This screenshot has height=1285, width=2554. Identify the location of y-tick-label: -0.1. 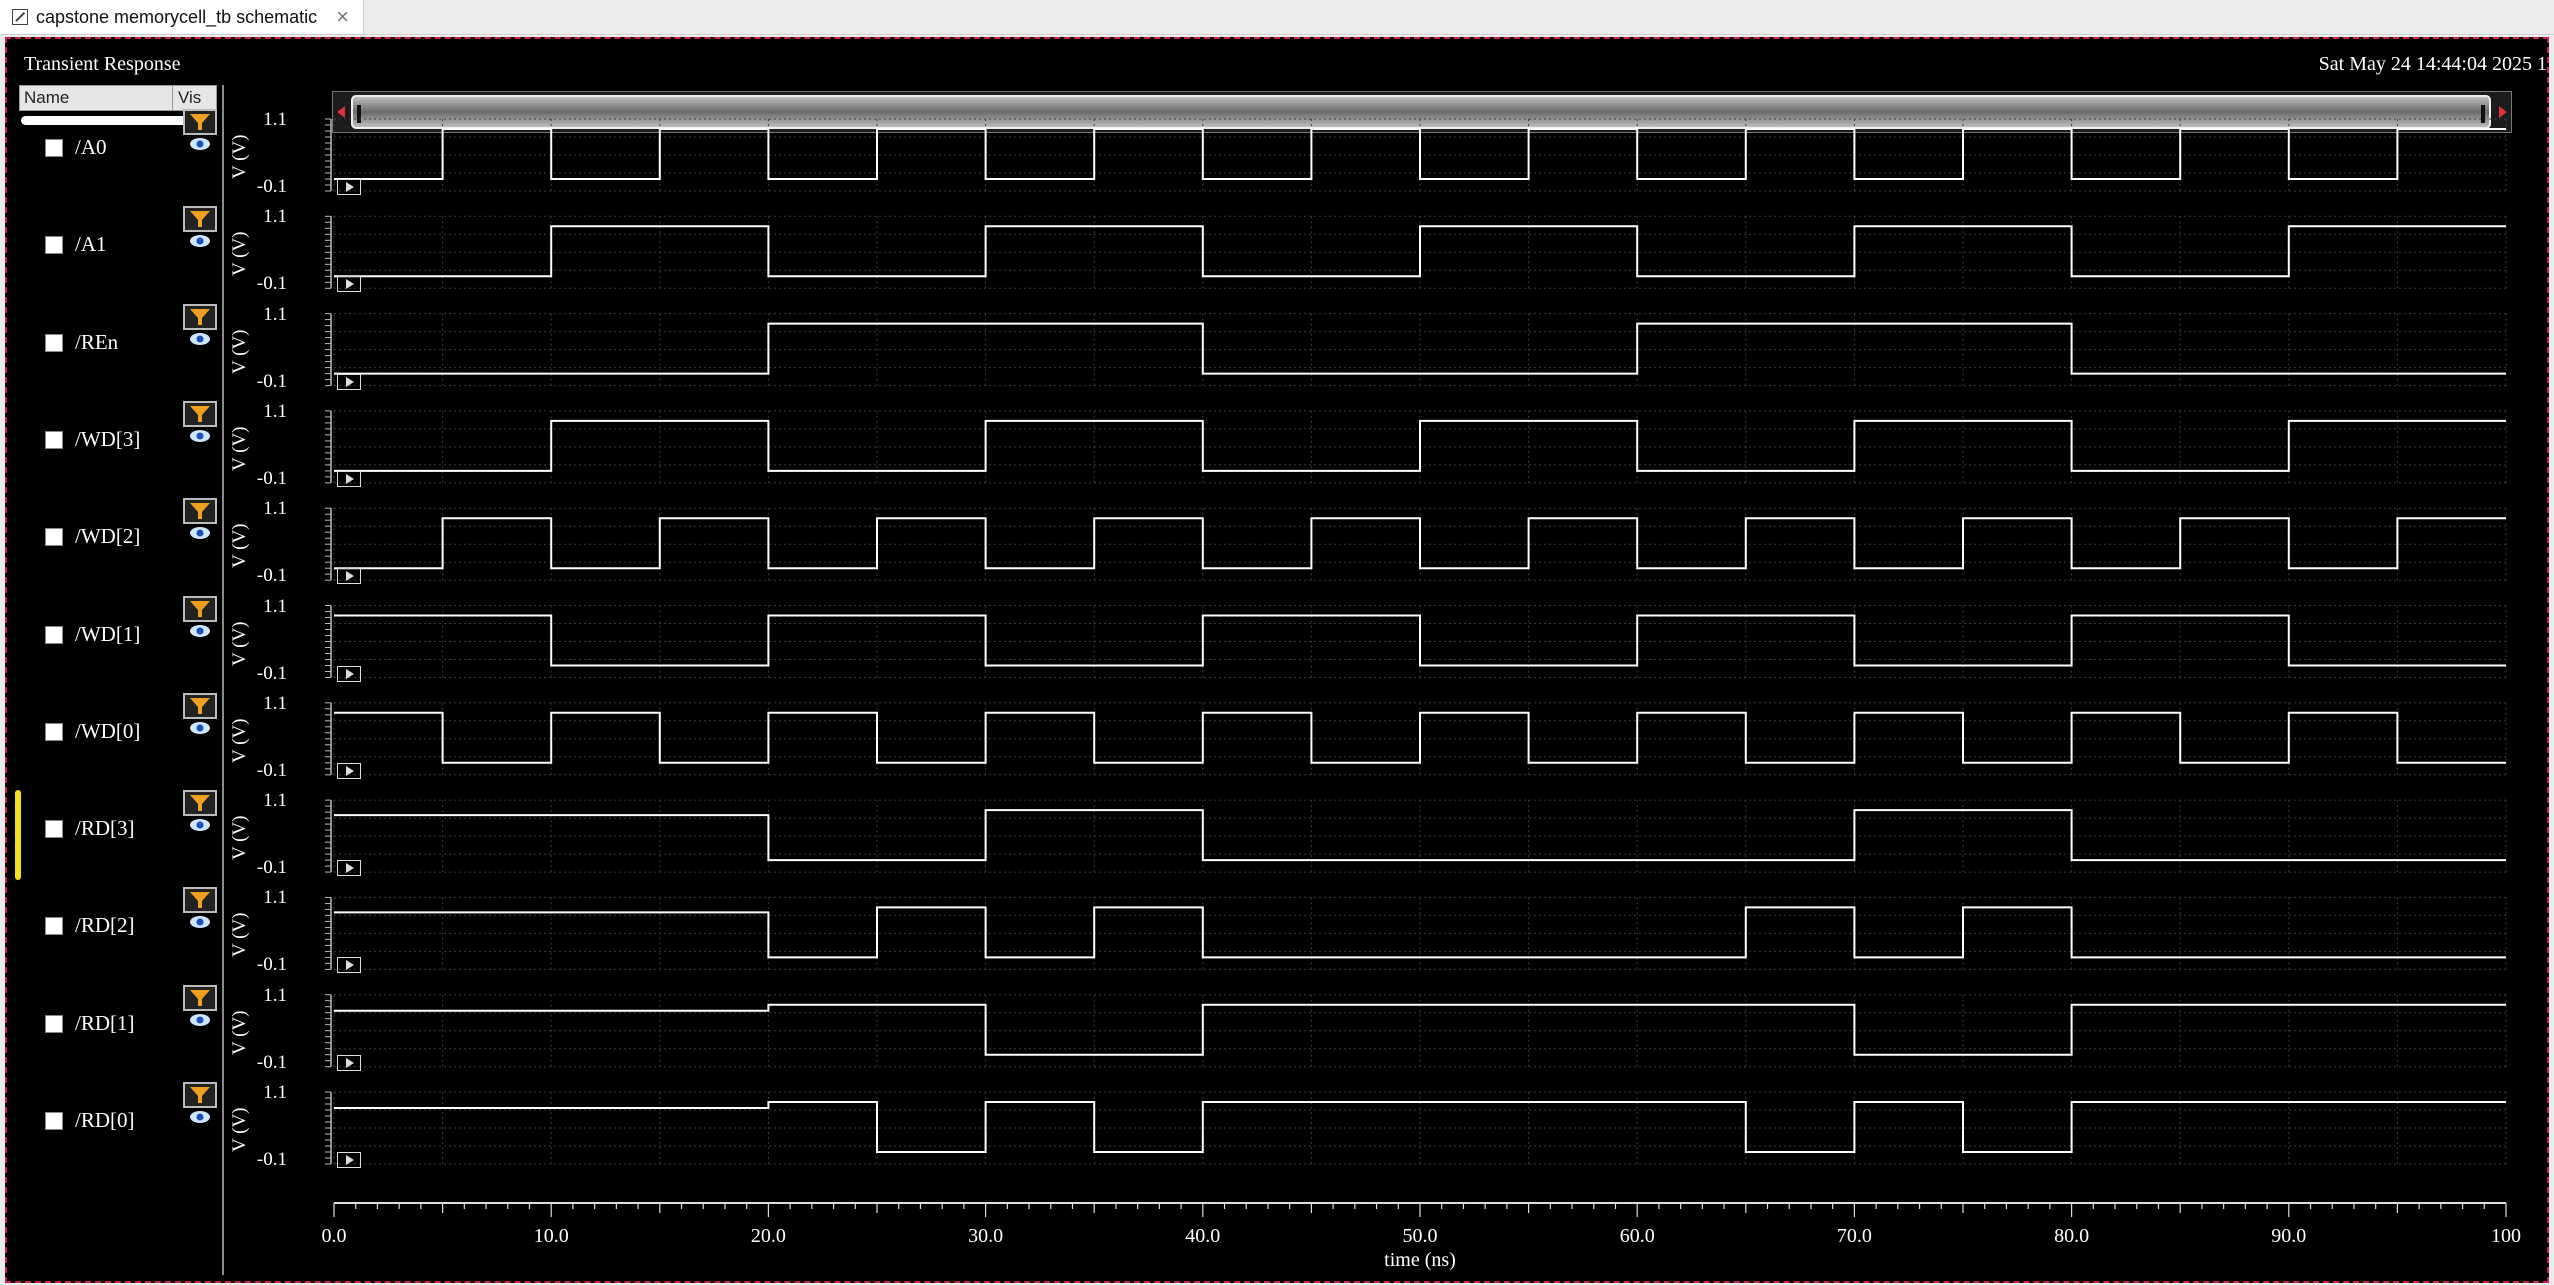
(271, 770).